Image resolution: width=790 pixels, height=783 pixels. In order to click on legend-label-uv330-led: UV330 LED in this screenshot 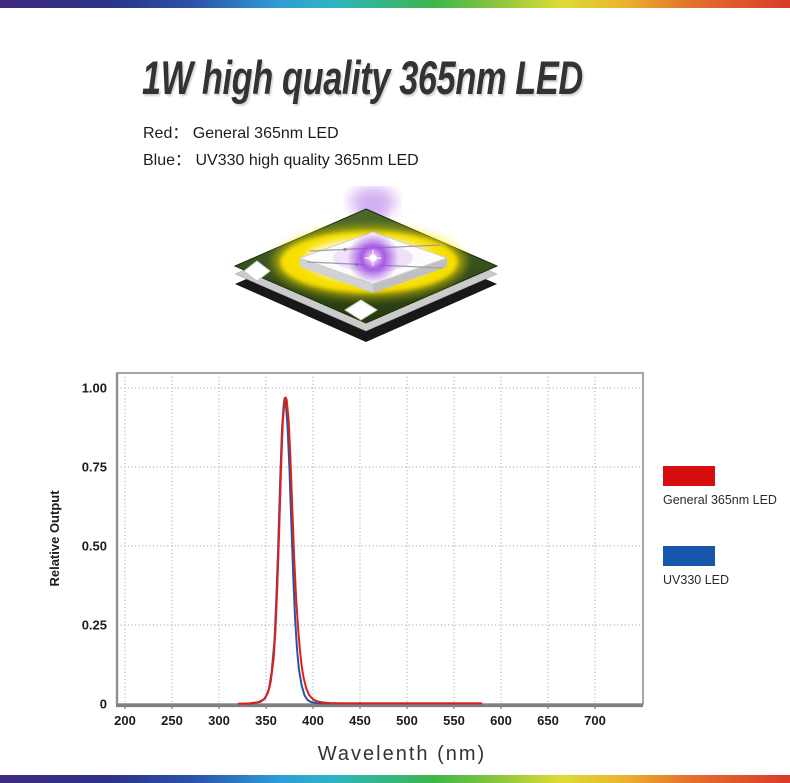, I will do `click(696, 580)`.